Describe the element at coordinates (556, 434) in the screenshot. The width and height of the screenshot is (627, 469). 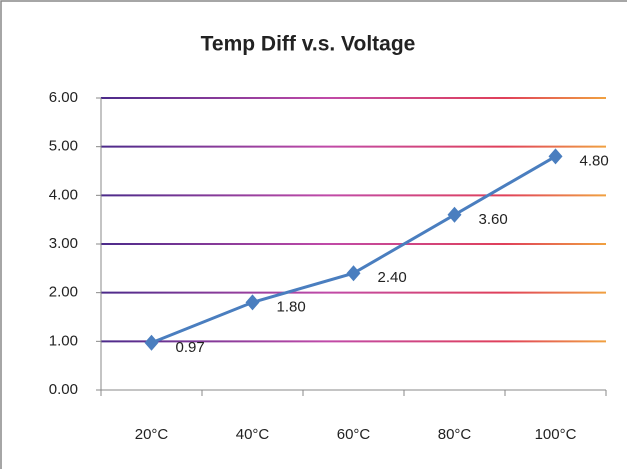
I see `x-tick-label: 100°C` at that location.